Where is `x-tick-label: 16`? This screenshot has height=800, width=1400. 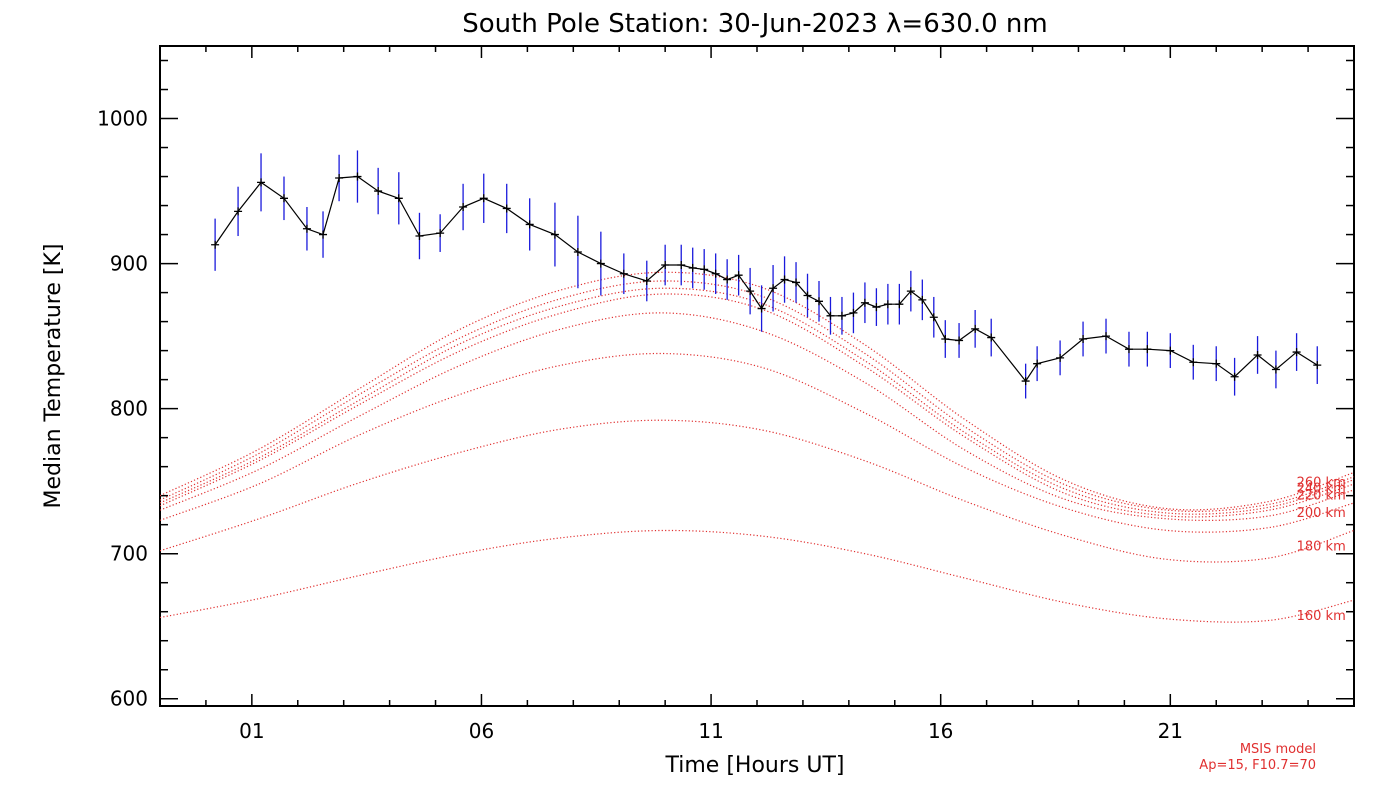
x-tick-label: 16 is located at coordinates (940, 731).